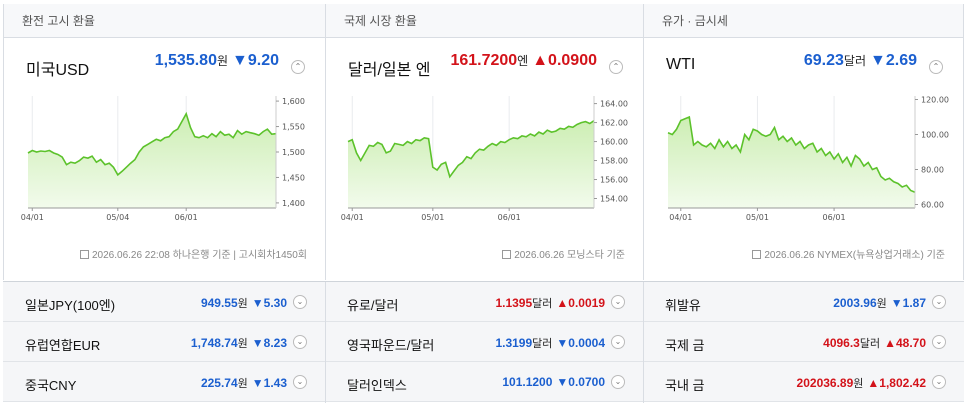  Describe the element at coordinates (484, 302) in the screenshot. I see `quote-row: 유로/달러 1.1395달러 ▲0.0019 ⌄` at that location.